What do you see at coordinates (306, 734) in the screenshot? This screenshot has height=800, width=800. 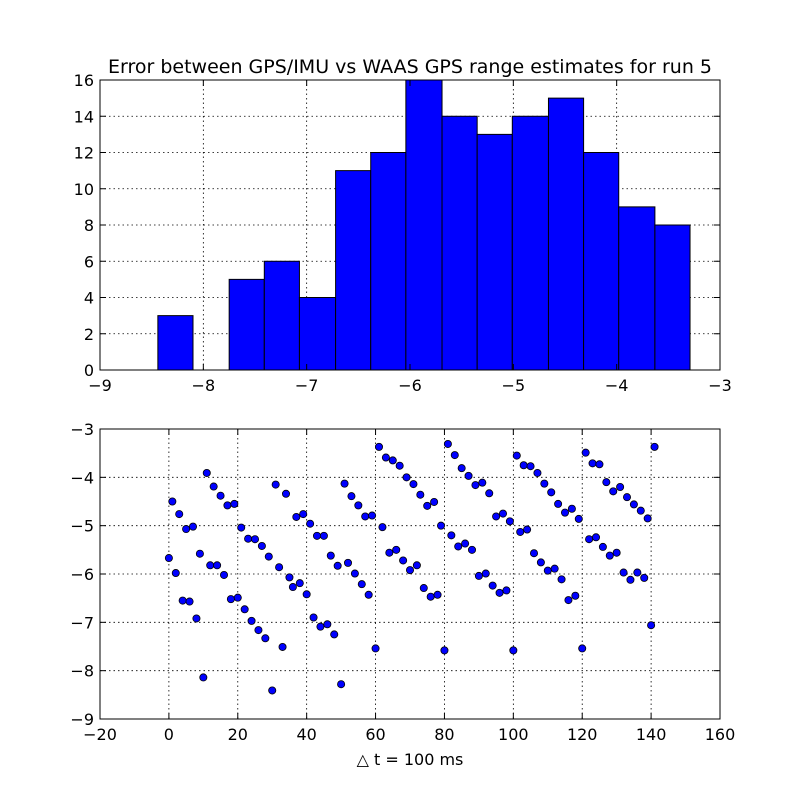 I see `scatter-x-tick-label: 40` at bounding box center [306, 734].